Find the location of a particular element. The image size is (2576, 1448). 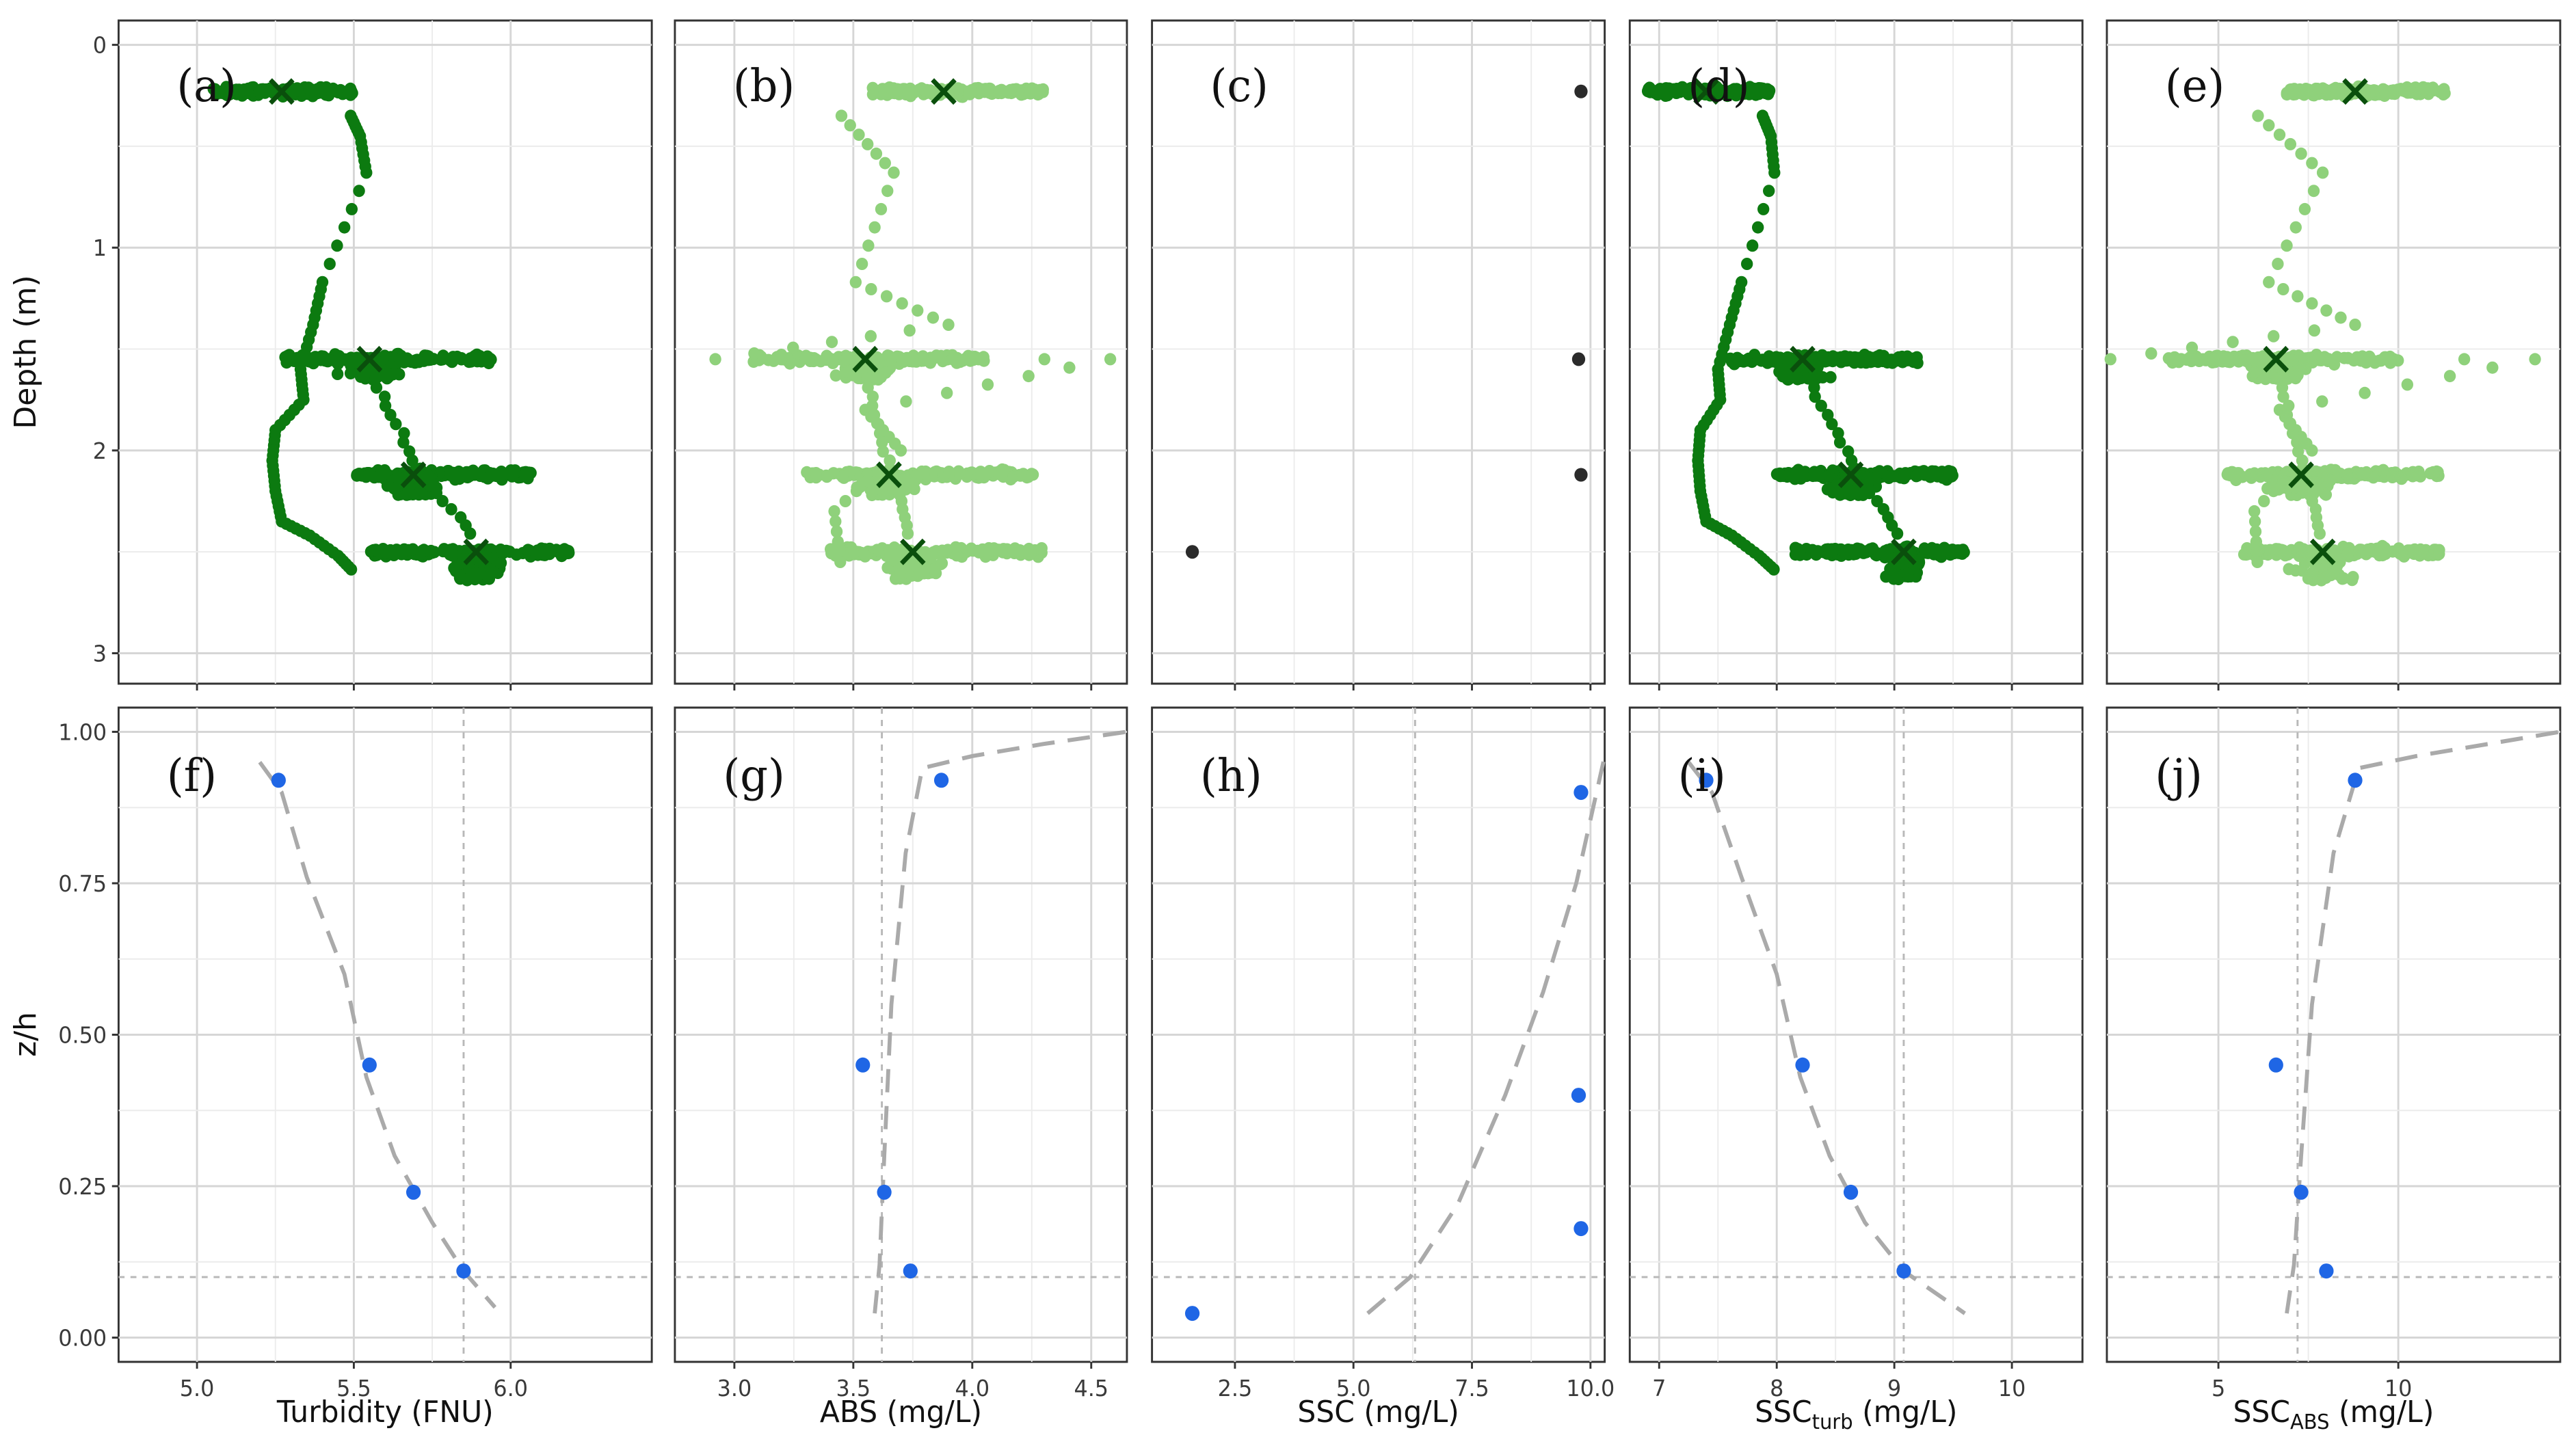

zh-panel-4: 7 8 9 10 (i) SSCturb (mg/L) is located at coordinates (1856, 1070).